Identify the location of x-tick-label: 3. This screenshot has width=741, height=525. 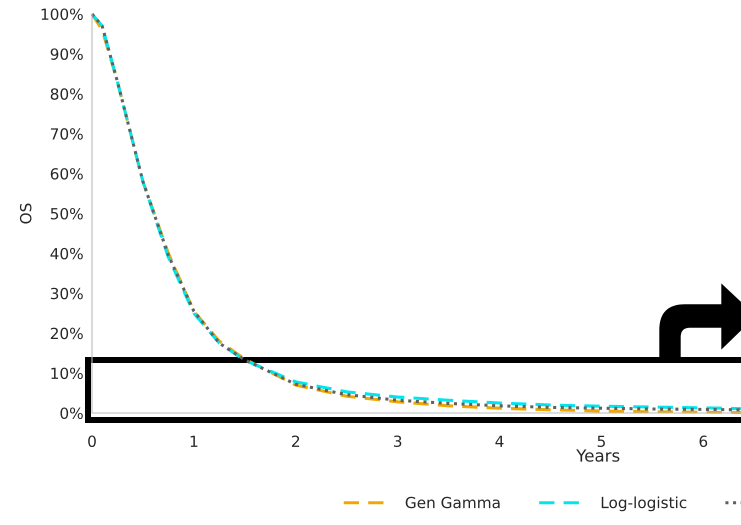
(398, 441).